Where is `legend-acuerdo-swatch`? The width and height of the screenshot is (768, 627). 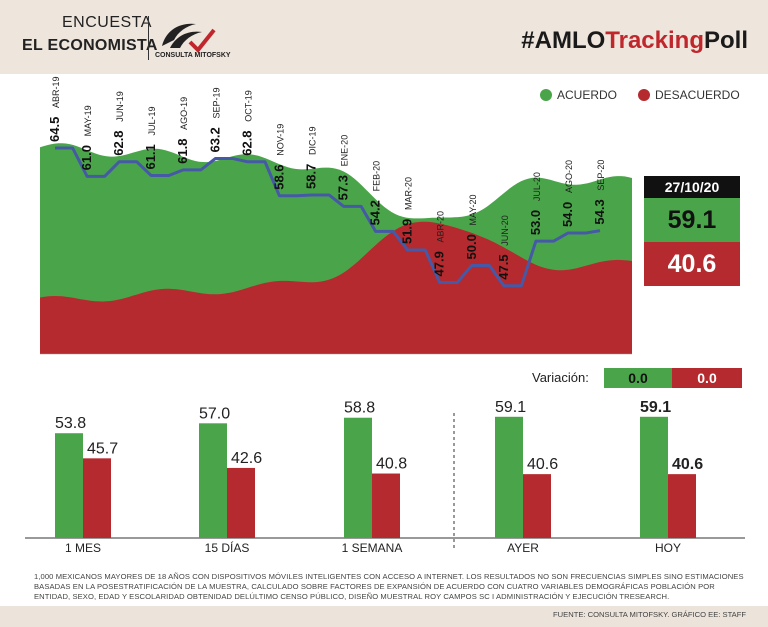 legend-acuerdo-swatch is located at coordinates (546, 95).